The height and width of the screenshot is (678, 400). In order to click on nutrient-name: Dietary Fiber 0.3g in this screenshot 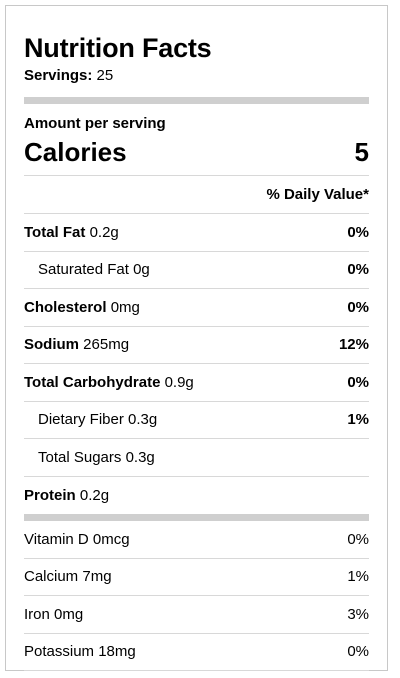, I will do `click(98, 420)`.